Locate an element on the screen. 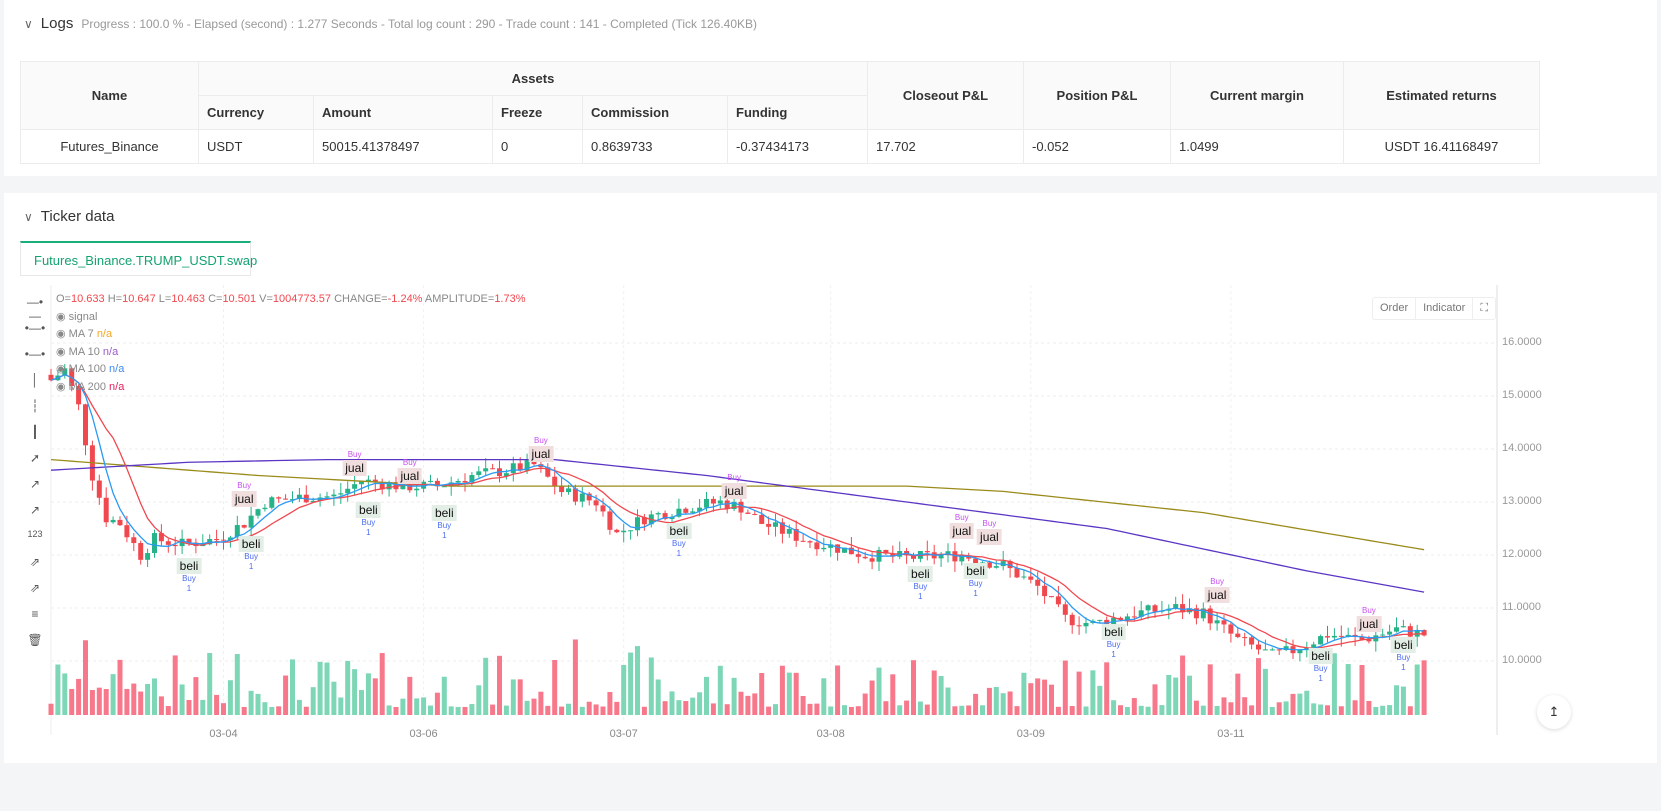  indicator-ma-100: ◉ MA 100 n/a is located at coordinates (90, 369).